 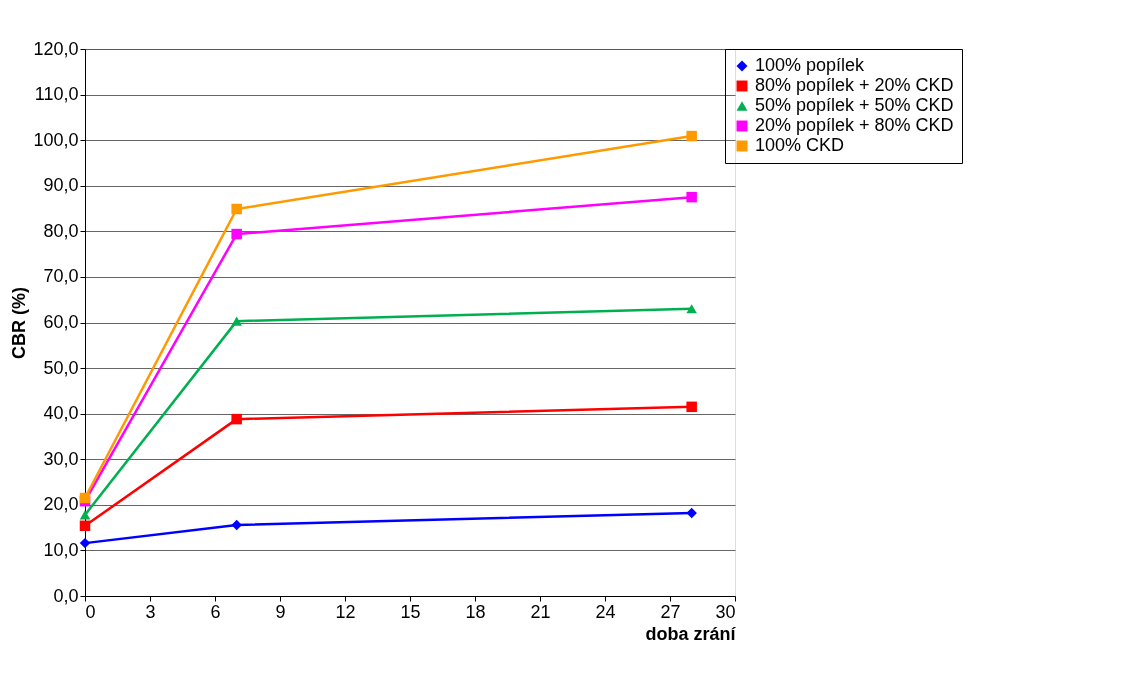 What do you see at coordinates (475, 611) in the screenshot?
I see `x-tick-label: 18` at bounding box center [475, 611].